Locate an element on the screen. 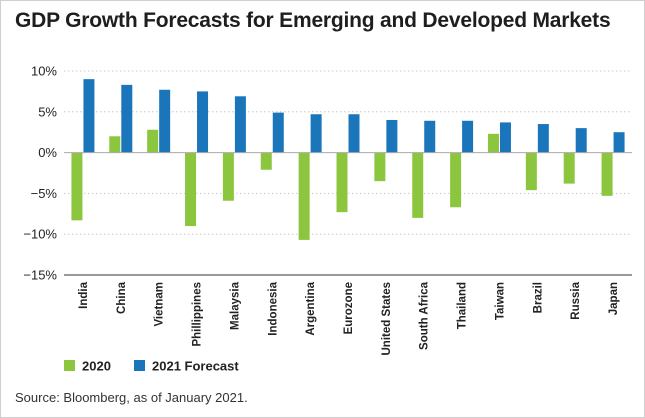 The height and width of the screenshot is (418, 645). bar-2020-phillippines is located at coordinates (191, 189).